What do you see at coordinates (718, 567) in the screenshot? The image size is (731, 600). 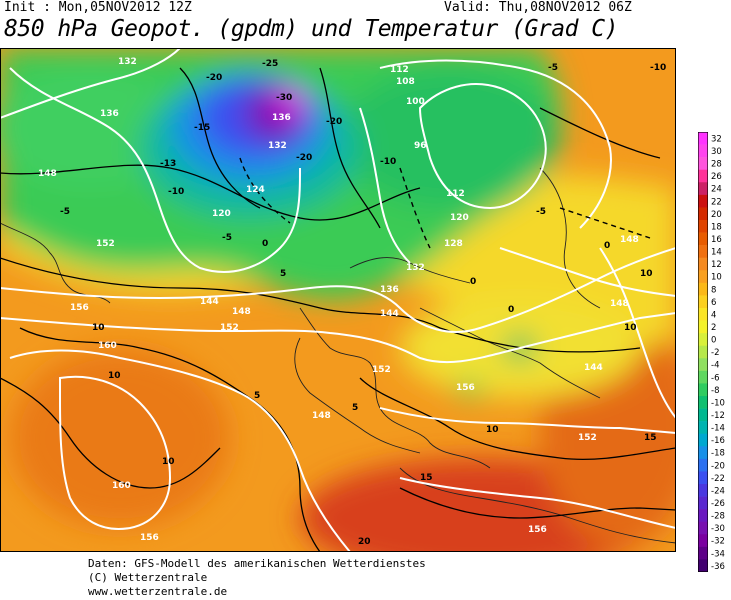 I see `legend-tick-label: -36` at bounding box center [718, 567].